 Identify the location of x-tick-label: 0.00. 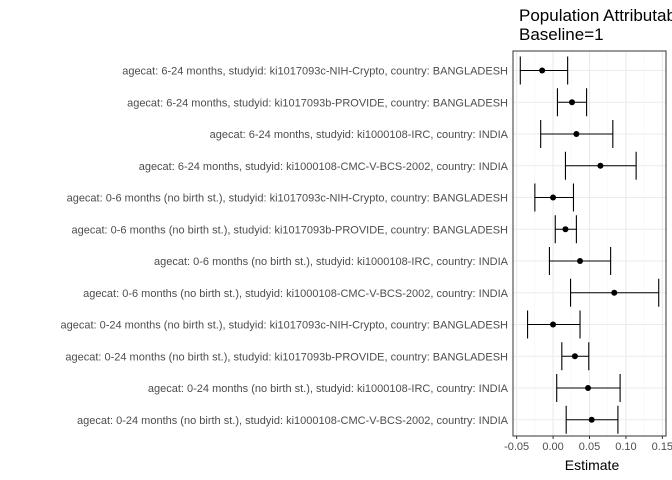
(552, 447).